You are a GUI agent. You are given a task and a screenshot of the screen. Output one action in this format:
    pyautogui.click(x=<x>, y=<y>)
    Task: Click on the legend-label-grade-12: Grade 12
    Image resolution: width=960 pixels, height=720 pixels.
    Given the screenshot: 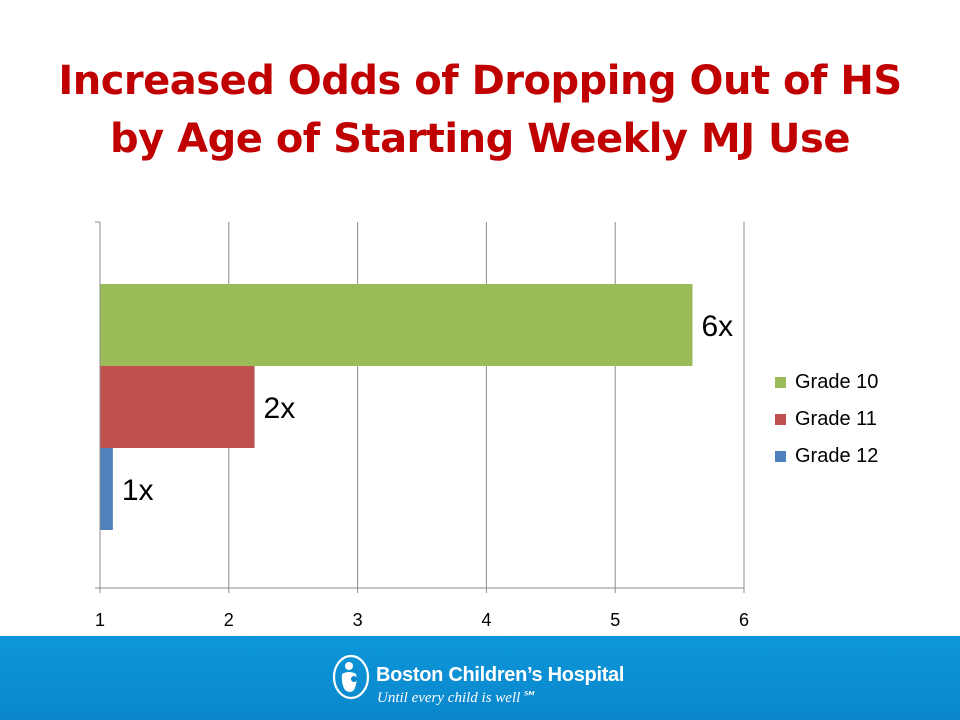 What is the action you would take?
    pyautogui.click(x=836, y=456)
    